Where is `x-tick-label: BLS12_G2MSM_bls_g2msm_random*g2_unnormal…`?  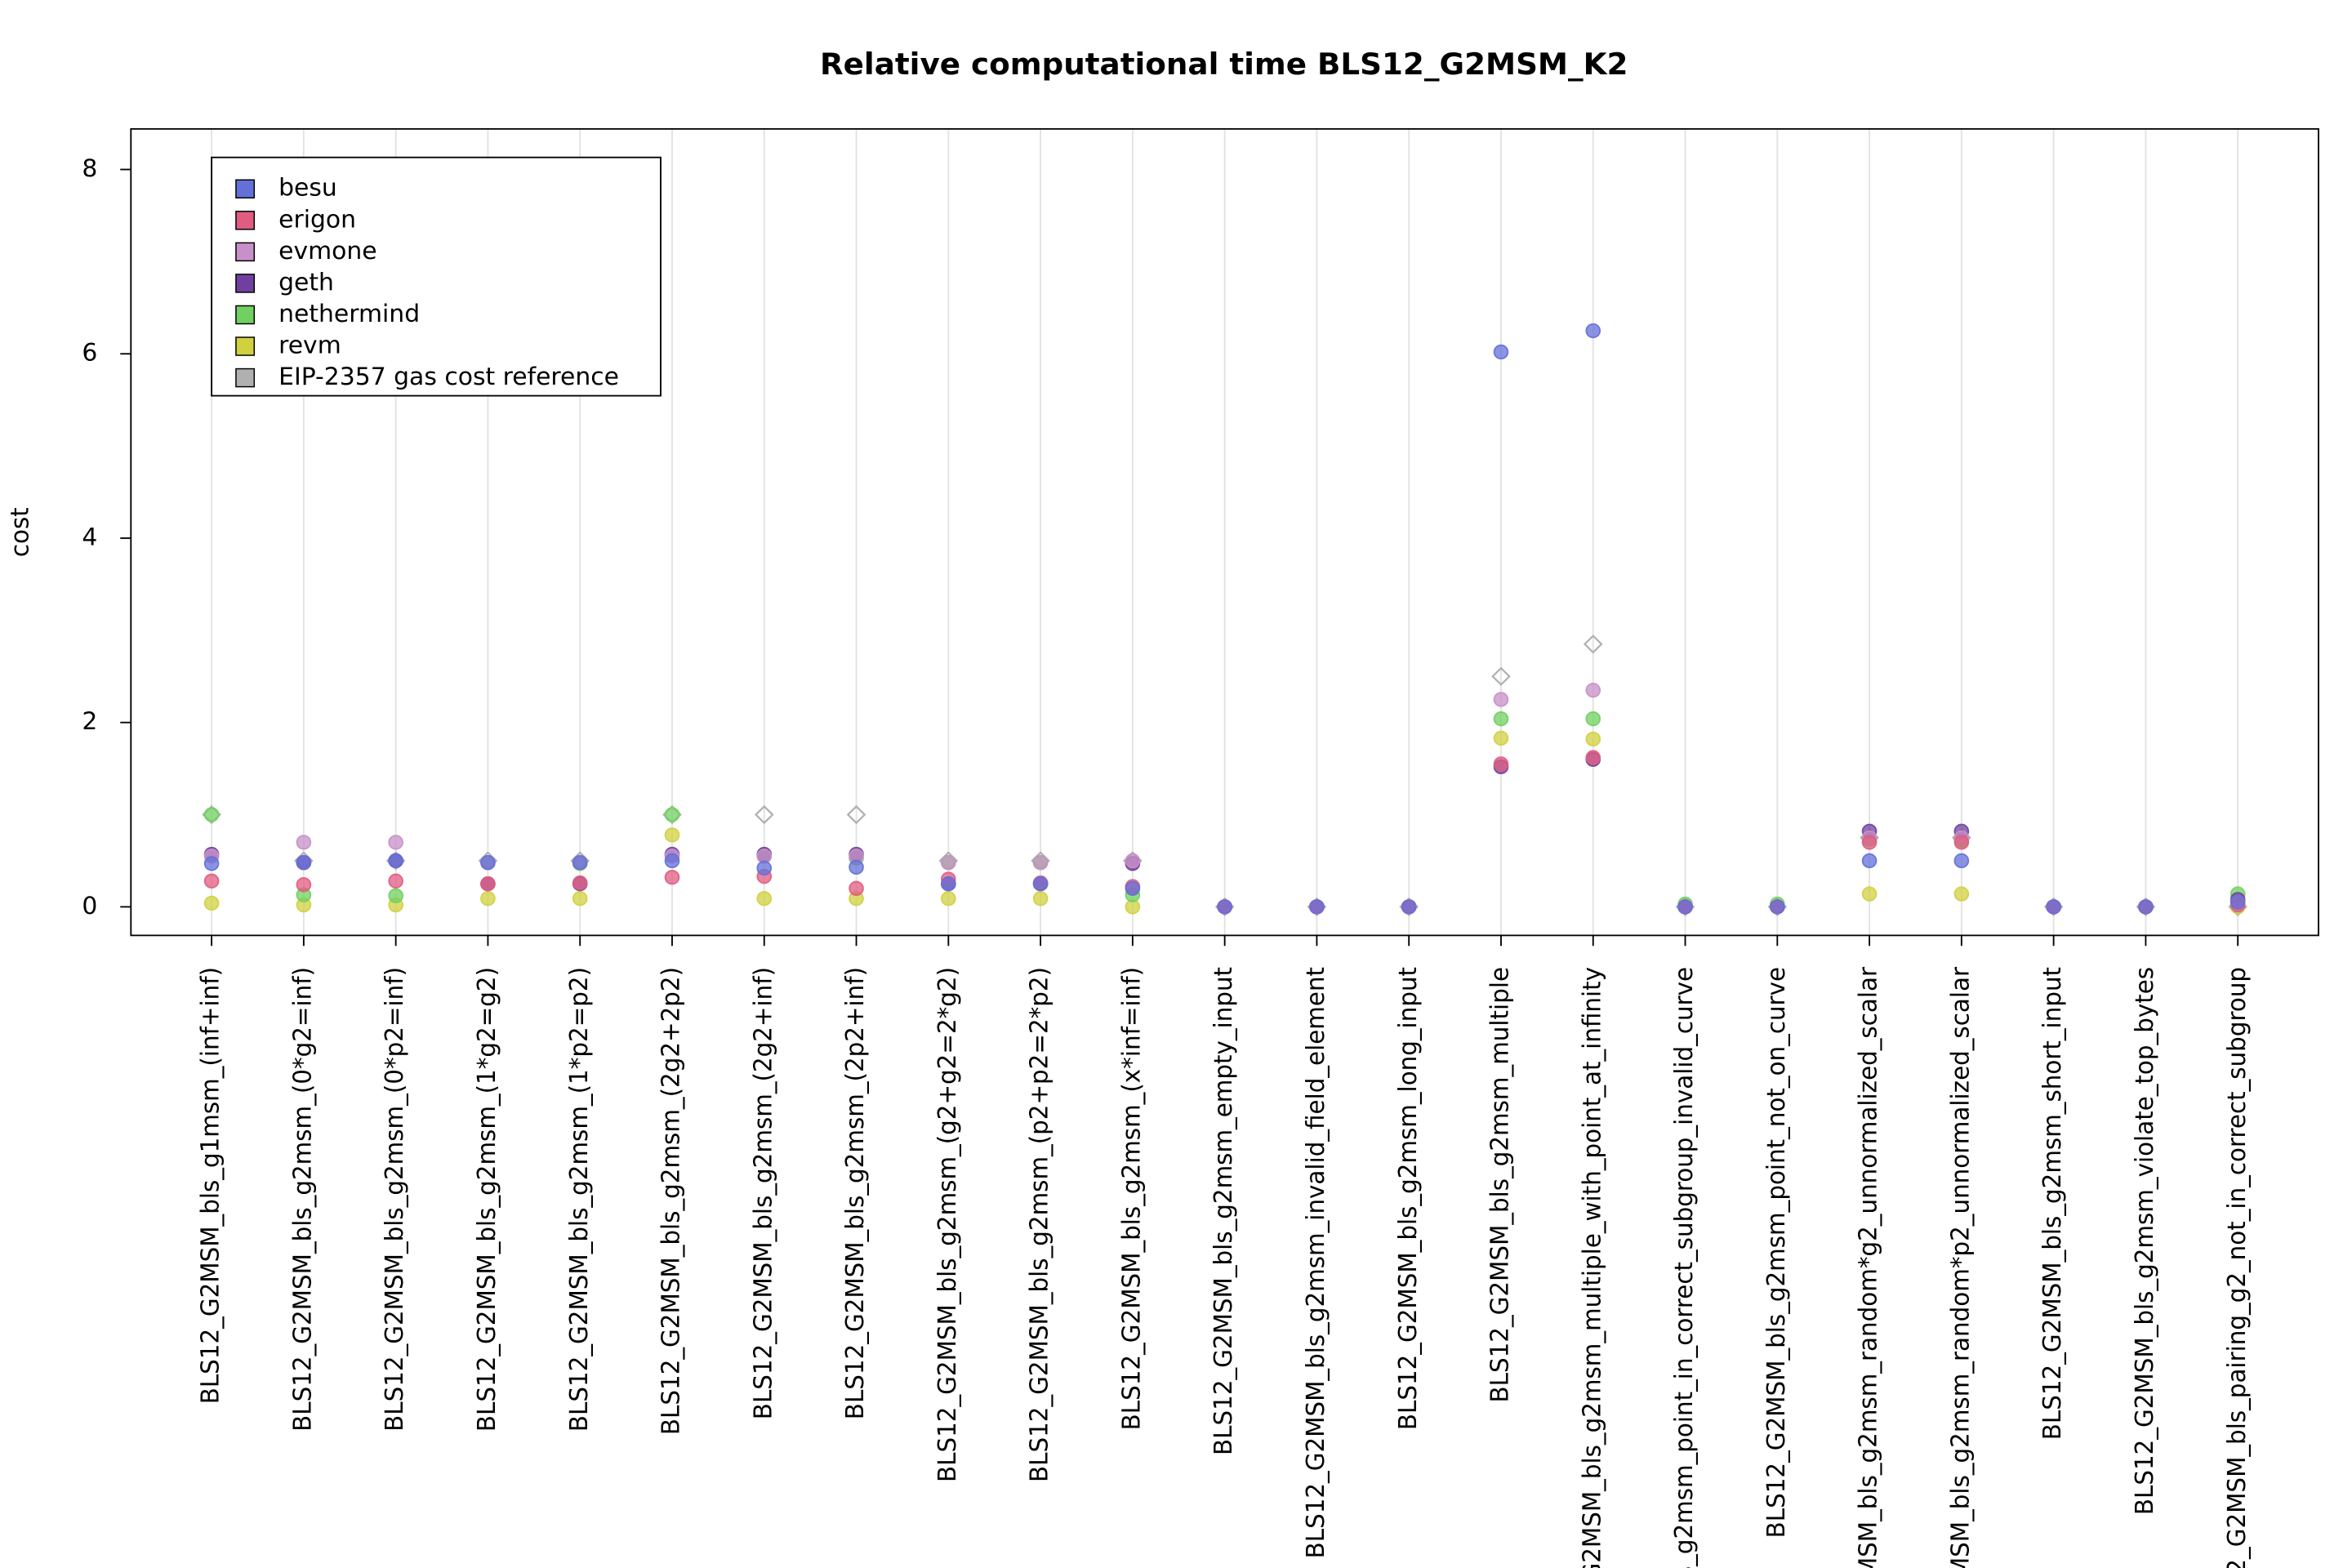 x-tick-label: BLS12_G2MSM_bls_g2msm_random*g2_unnormal… is located at coordinates (1868, 1267).